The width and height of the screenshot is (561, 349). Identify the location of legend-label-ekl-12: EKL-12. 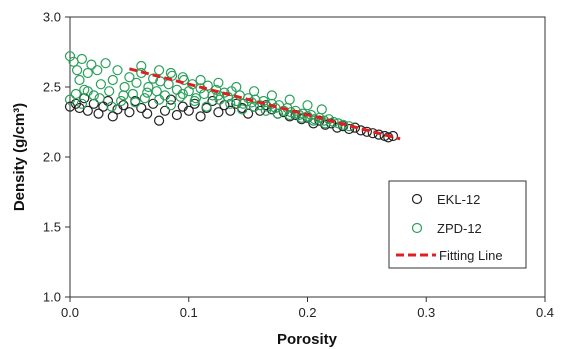
(458, 199).